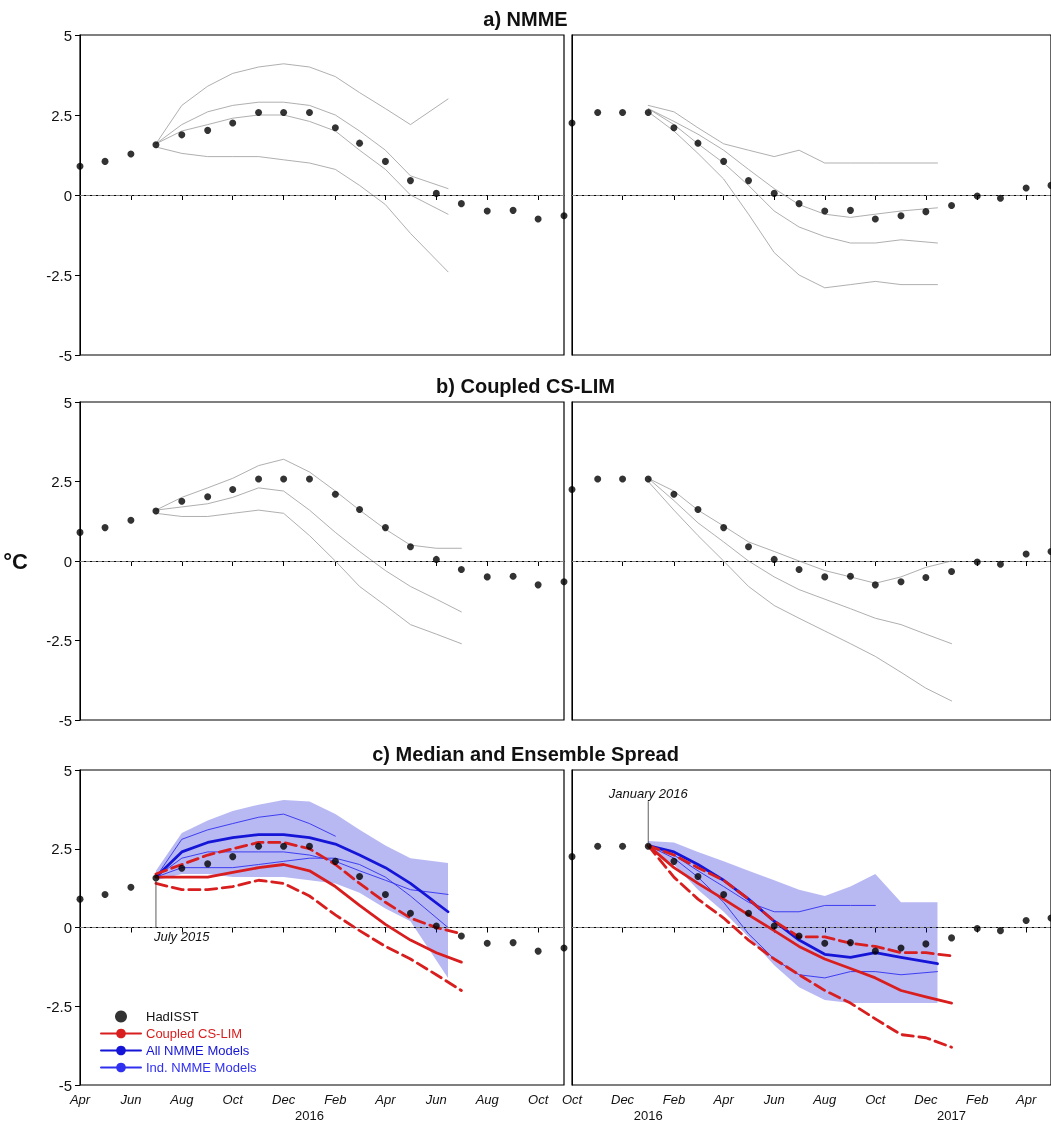 The height and width of the screenshot is (1131, 1051). What do you see at coordinates (952, 1115) in the screenshot?
I see `text: 2017` at bounding box center [952, 1115].